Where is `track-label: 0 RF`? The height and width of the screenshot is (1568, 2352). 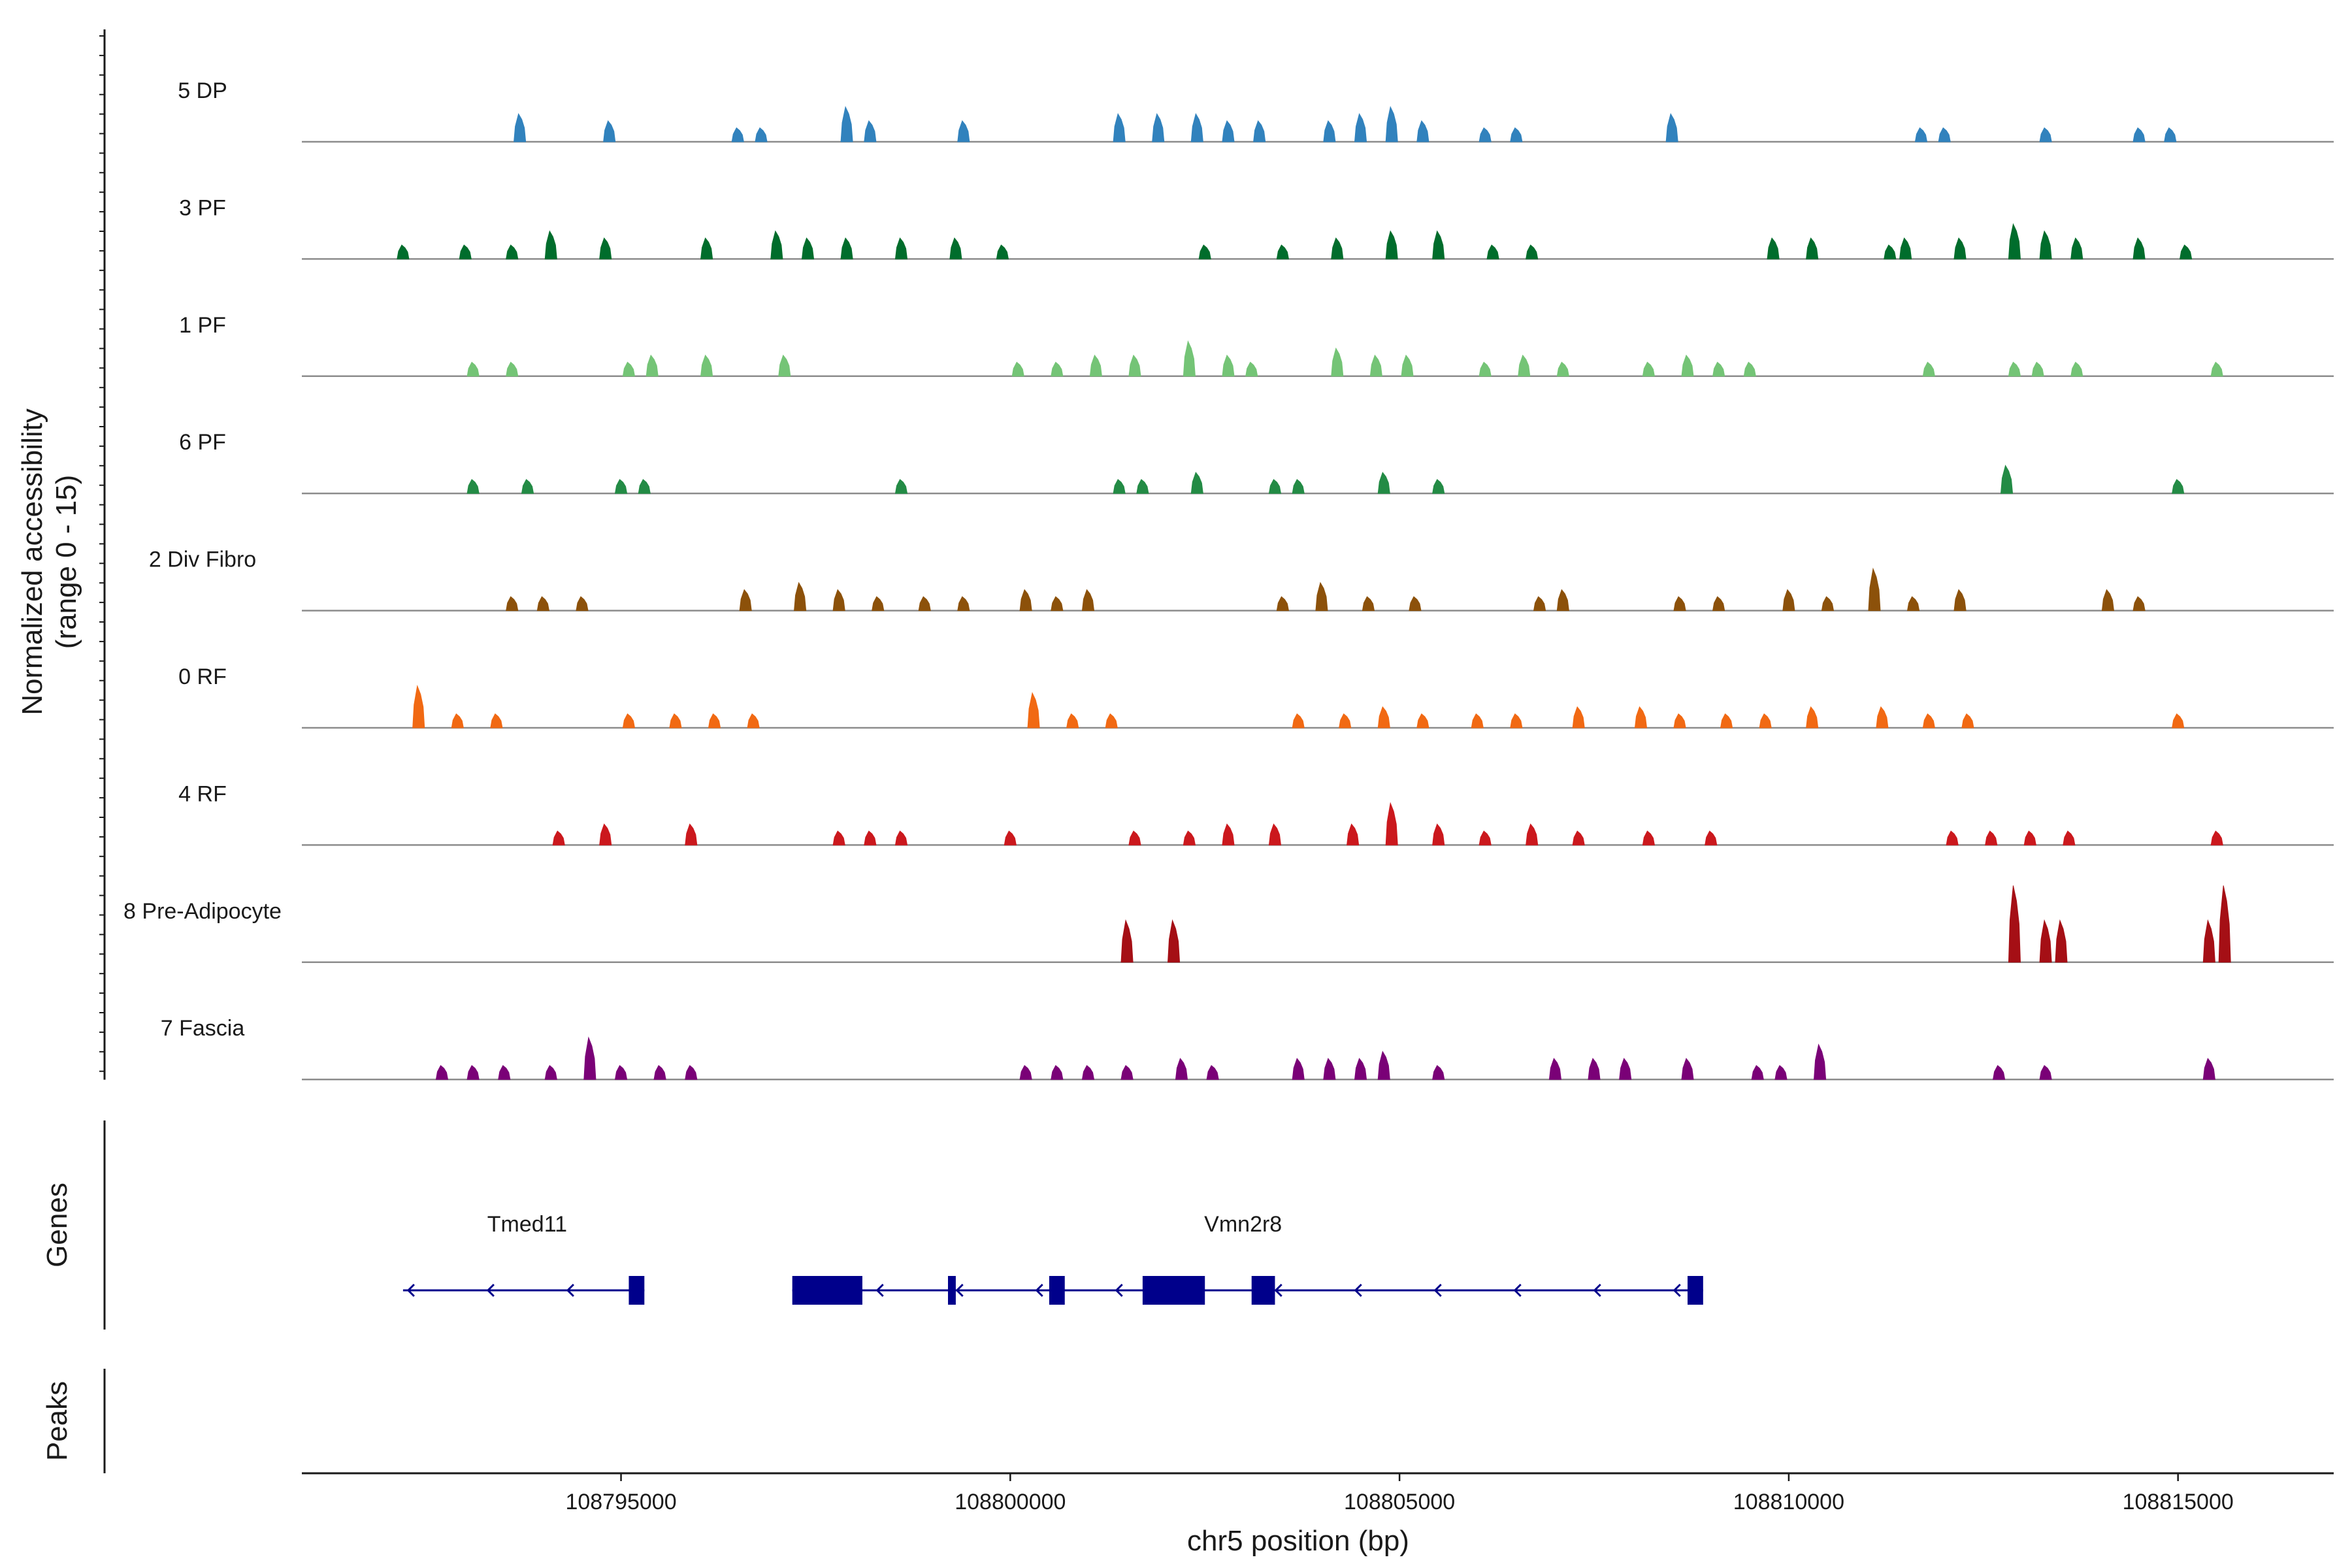
track-label: 0 RF is located at coordinates (202, 676).